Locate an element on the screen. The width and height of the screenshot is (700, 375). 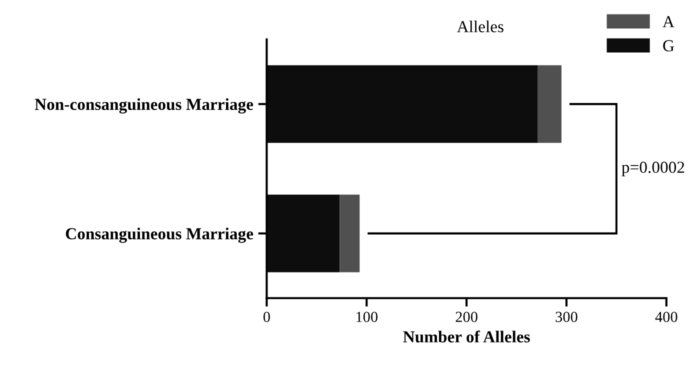
legend-label: G is located at coordinates (668, 46).